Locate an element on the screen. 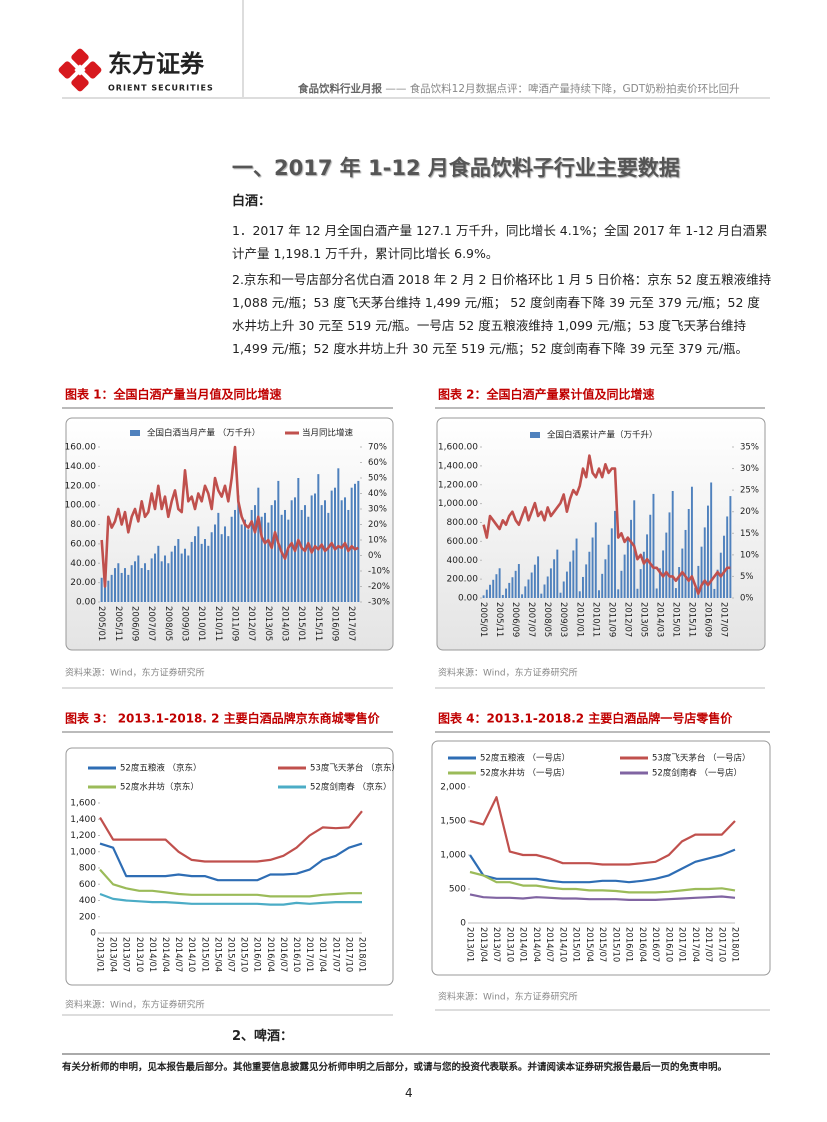 The image size is (827, 1122). legend-label: 全国白酒累计产量（万千升） is located at coordinates (602, 435).